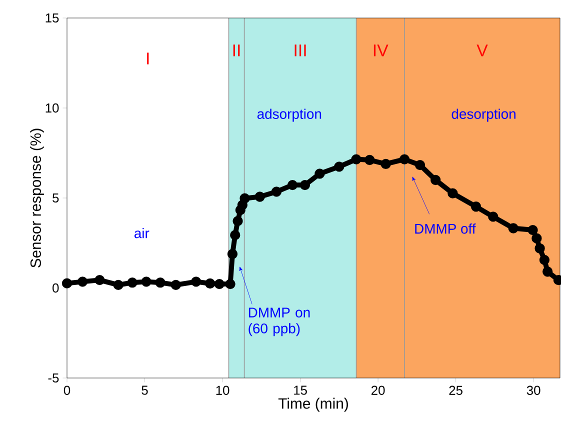 The image size is (561, 434). I want to click on x-tick-label: 5, so click(145, 390).